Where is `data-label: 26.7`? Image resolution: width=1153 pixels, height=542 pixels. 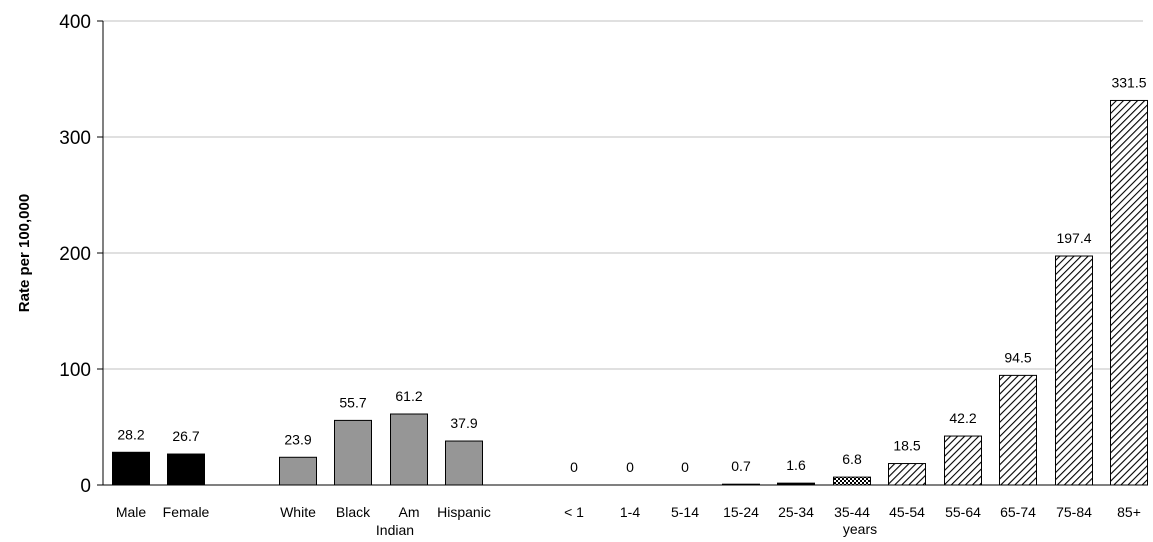 data-label: 26.7 is located at coordinates (185, 436).